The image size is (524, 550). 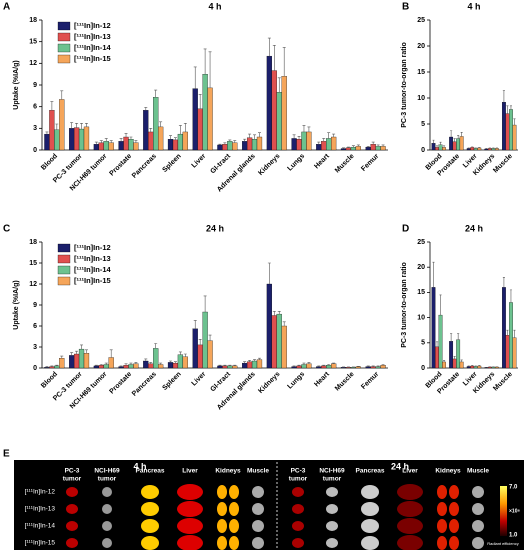 I want to click on y-tick-label: 6, so click(x=35, y=107).